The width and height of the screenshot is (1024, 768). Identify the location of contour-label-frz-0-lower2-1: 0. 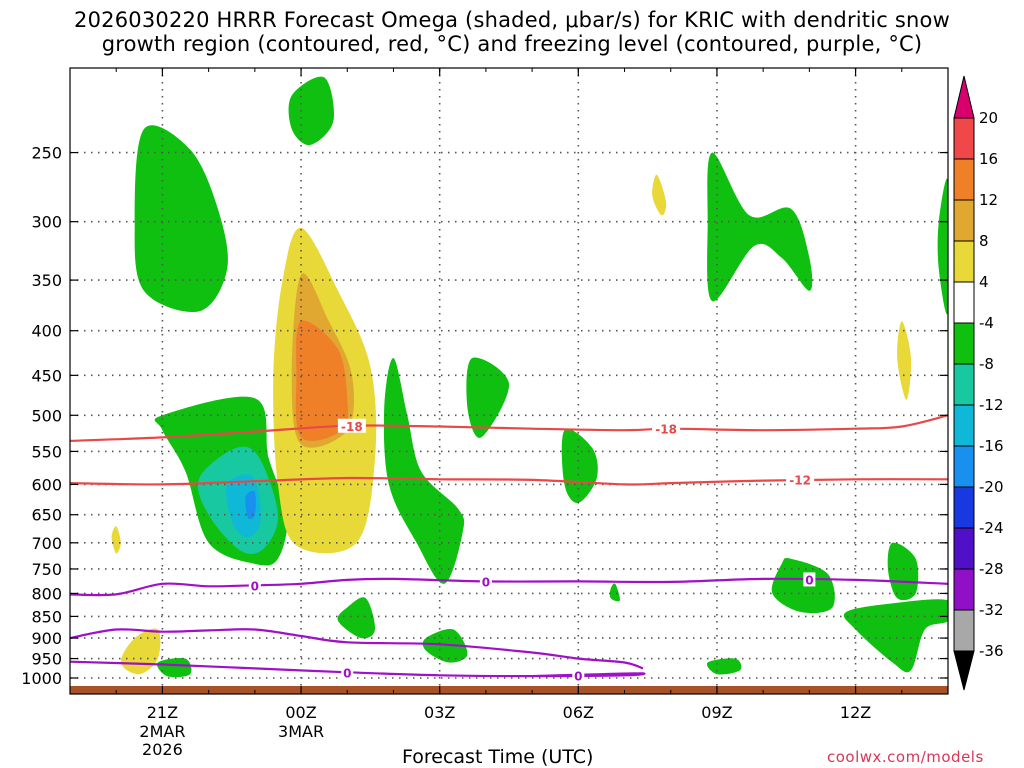
(578, 676).